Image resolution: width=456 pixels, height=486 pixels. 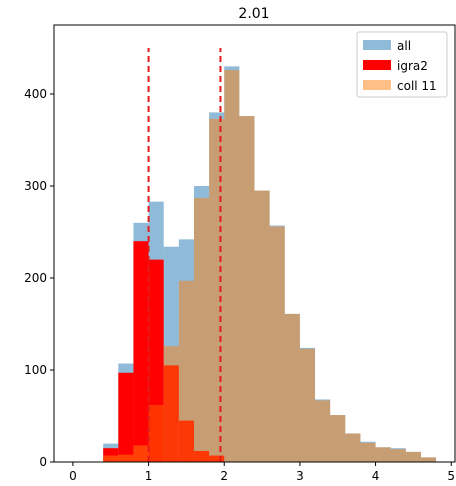 I want to click on chart-title: 2.01, so click(x=253, y=14).